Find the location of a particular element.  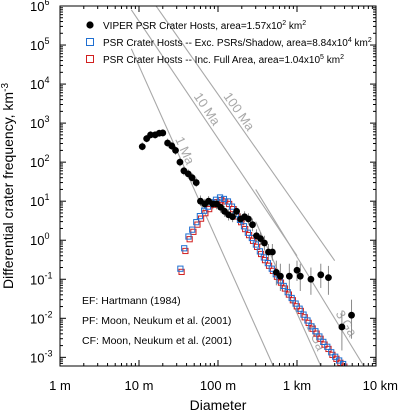

y-tick-label: 10¹ is located at coordinates (39, 200).